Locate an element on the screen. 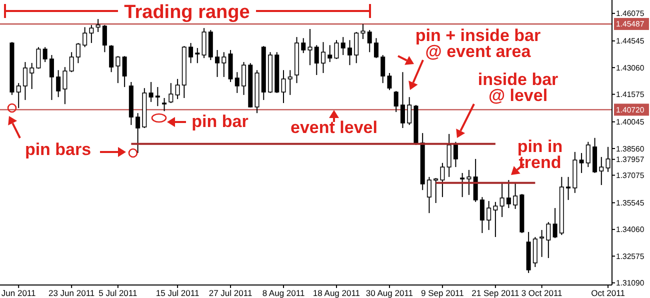  x-tick-label: 5 Jul 2011 is located at coordinates (118, 293).